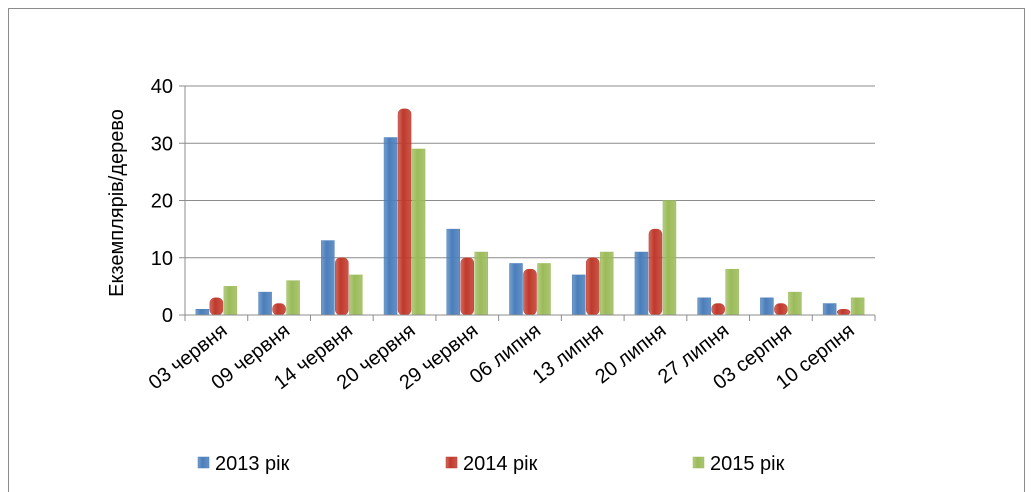 This screenshot has width=1035, height=492. What do you see at coordinates (390, 226) in the screenshot?
I see `bar-2013-рік-3` at bounding box center [390, 226].